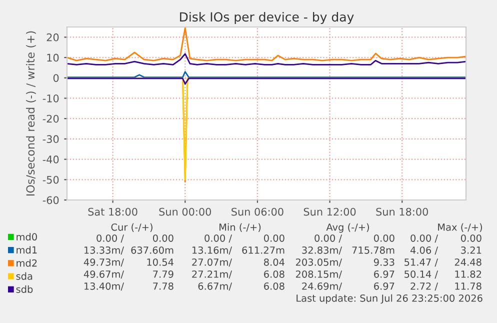 The image size is (497, 323). I want to click on text: 3.21, so click(471, 250).